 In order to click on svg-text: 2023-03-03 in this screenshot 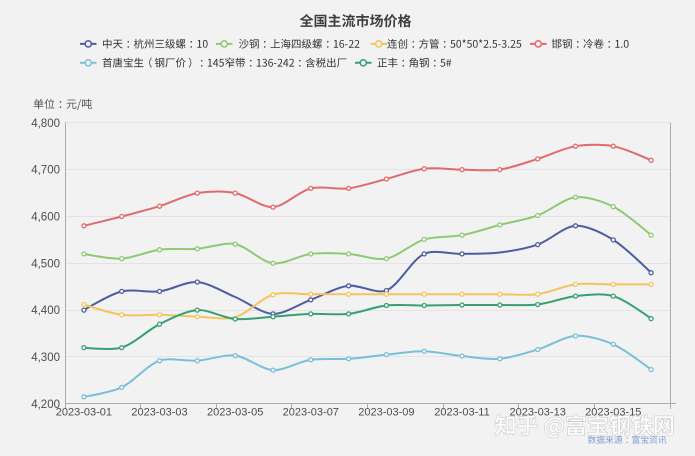, I will do `click(159, 413)`.